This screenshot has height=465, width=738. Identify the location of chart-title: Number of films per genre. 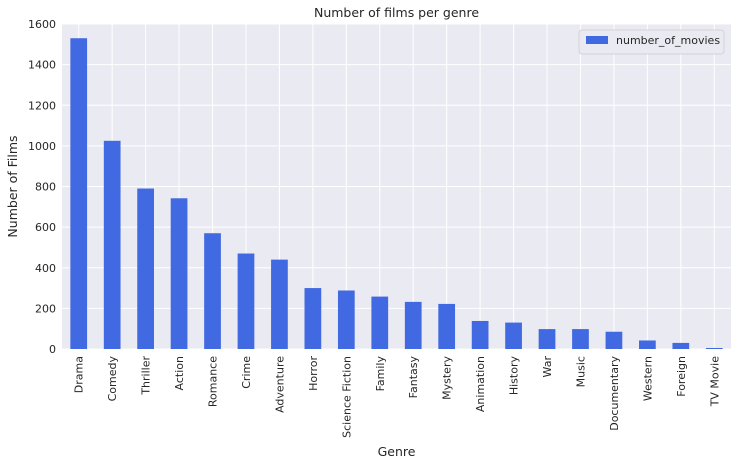
(396, 12).